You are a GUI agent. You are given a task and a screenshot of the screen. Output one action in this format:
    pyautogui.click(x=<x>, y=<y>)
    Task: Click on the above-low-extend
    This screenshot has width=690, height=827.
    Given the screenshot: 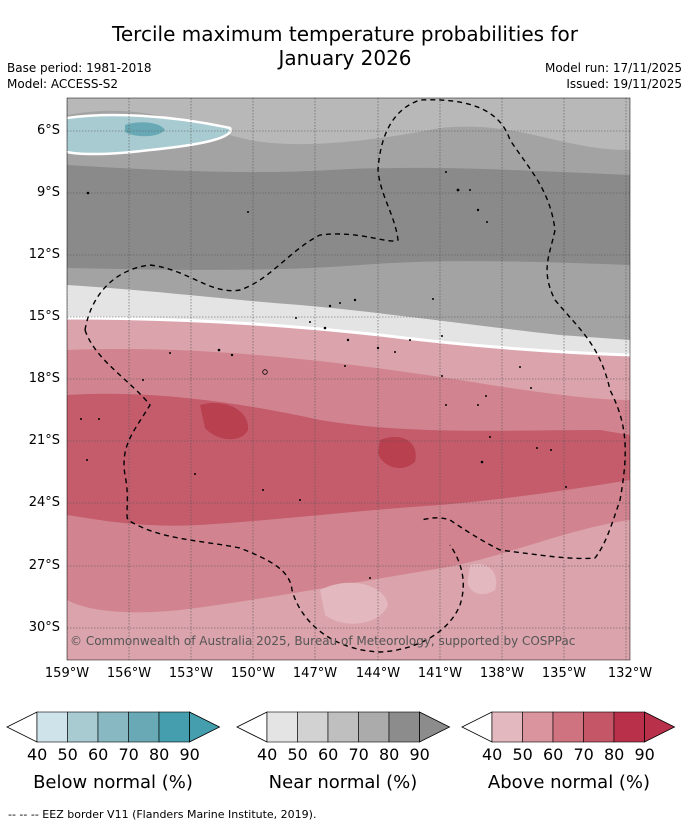 What is the action you would take?
    pyautogui.click(x=477, y=727)
    